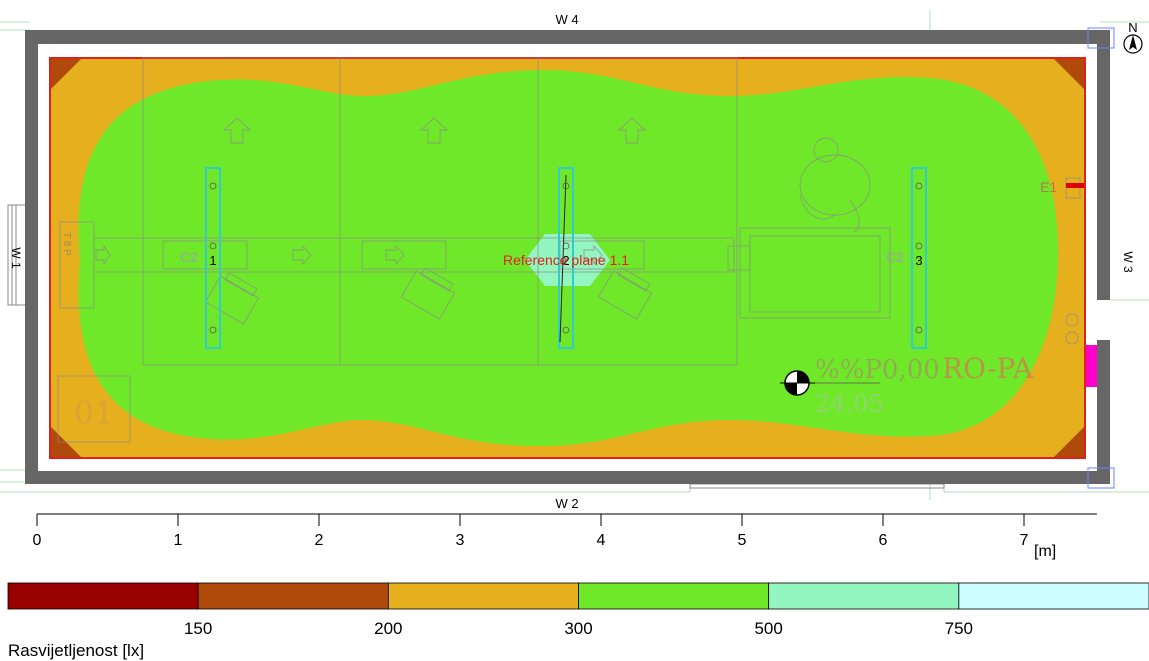  I want to click on scale-bar: 0 1 2 3 4 5 6 7 [m], so click(565, 536).